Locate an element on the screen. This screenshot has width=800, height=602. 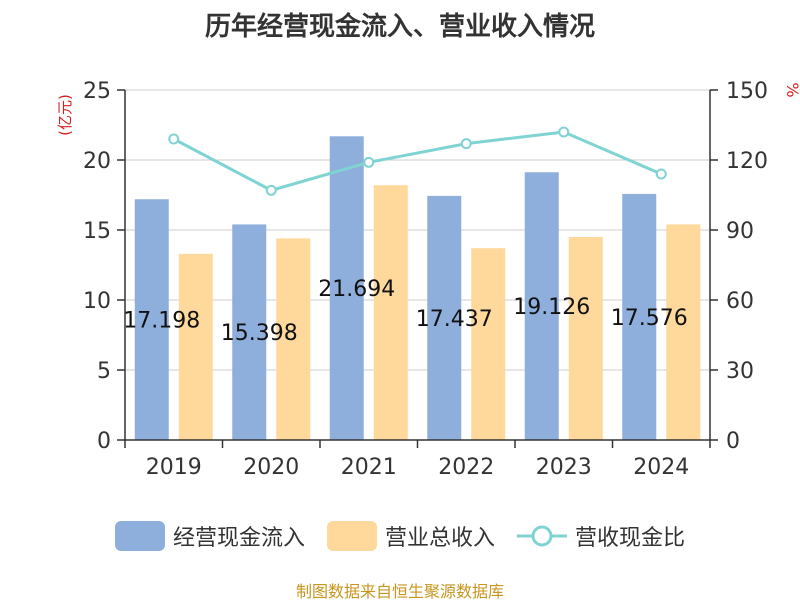
x-tick-label: 2023 is located at coordinates (564, 467).